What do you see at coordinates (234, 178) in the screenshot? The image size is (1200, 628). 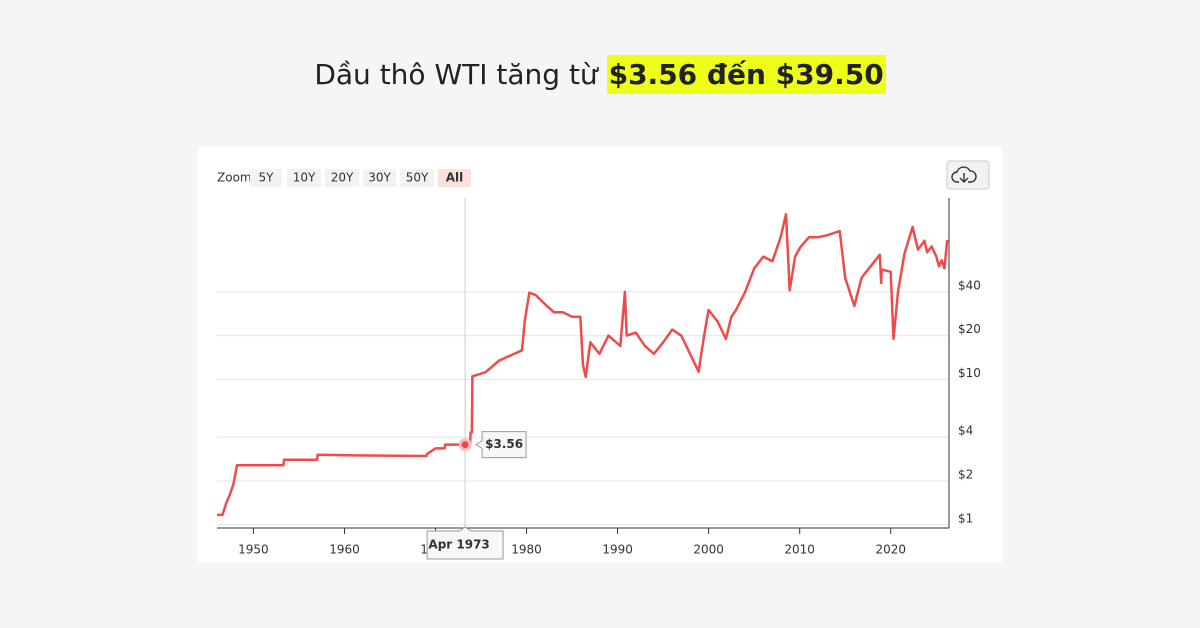 I see `zoom-label: Zoom` at bounding box center [234, 178].